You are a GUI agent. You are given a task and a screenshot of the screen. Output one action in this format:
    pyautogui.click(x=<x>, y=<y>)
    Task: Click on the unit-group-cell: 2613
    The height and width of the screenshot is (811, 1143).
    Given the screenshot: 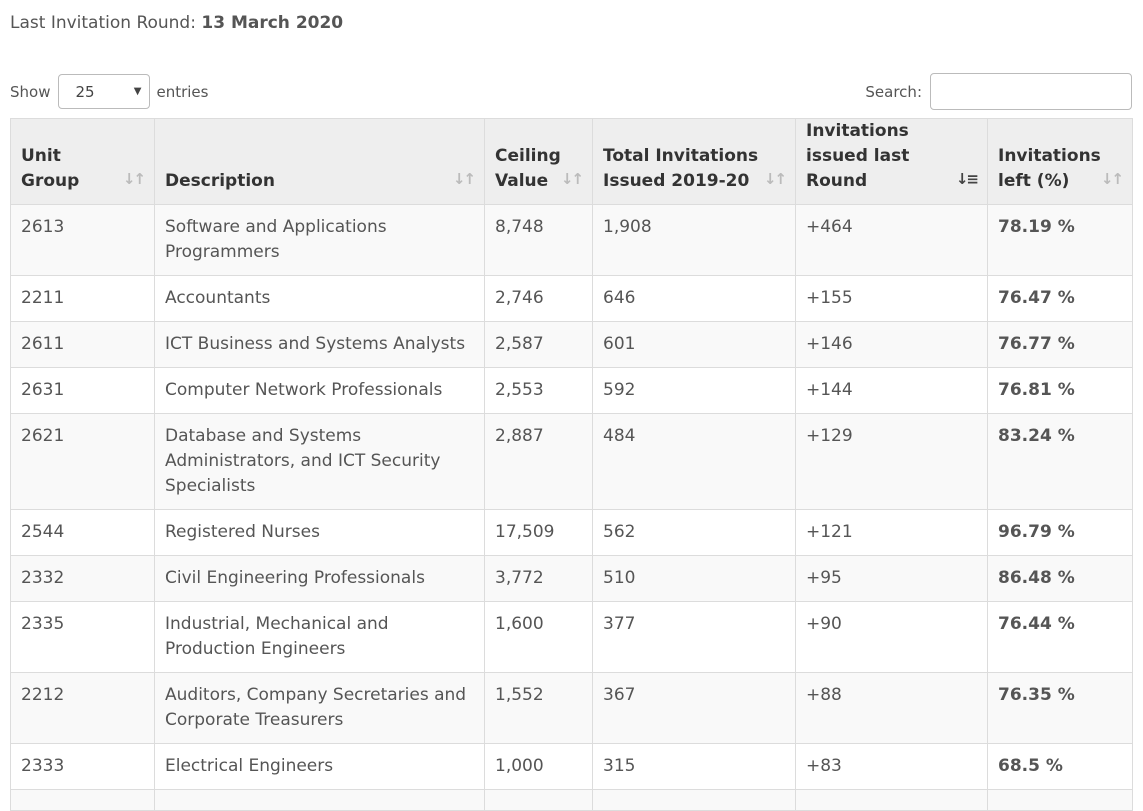 What is the action you would take?
    pyautogui.click(x=82, y=240)
    